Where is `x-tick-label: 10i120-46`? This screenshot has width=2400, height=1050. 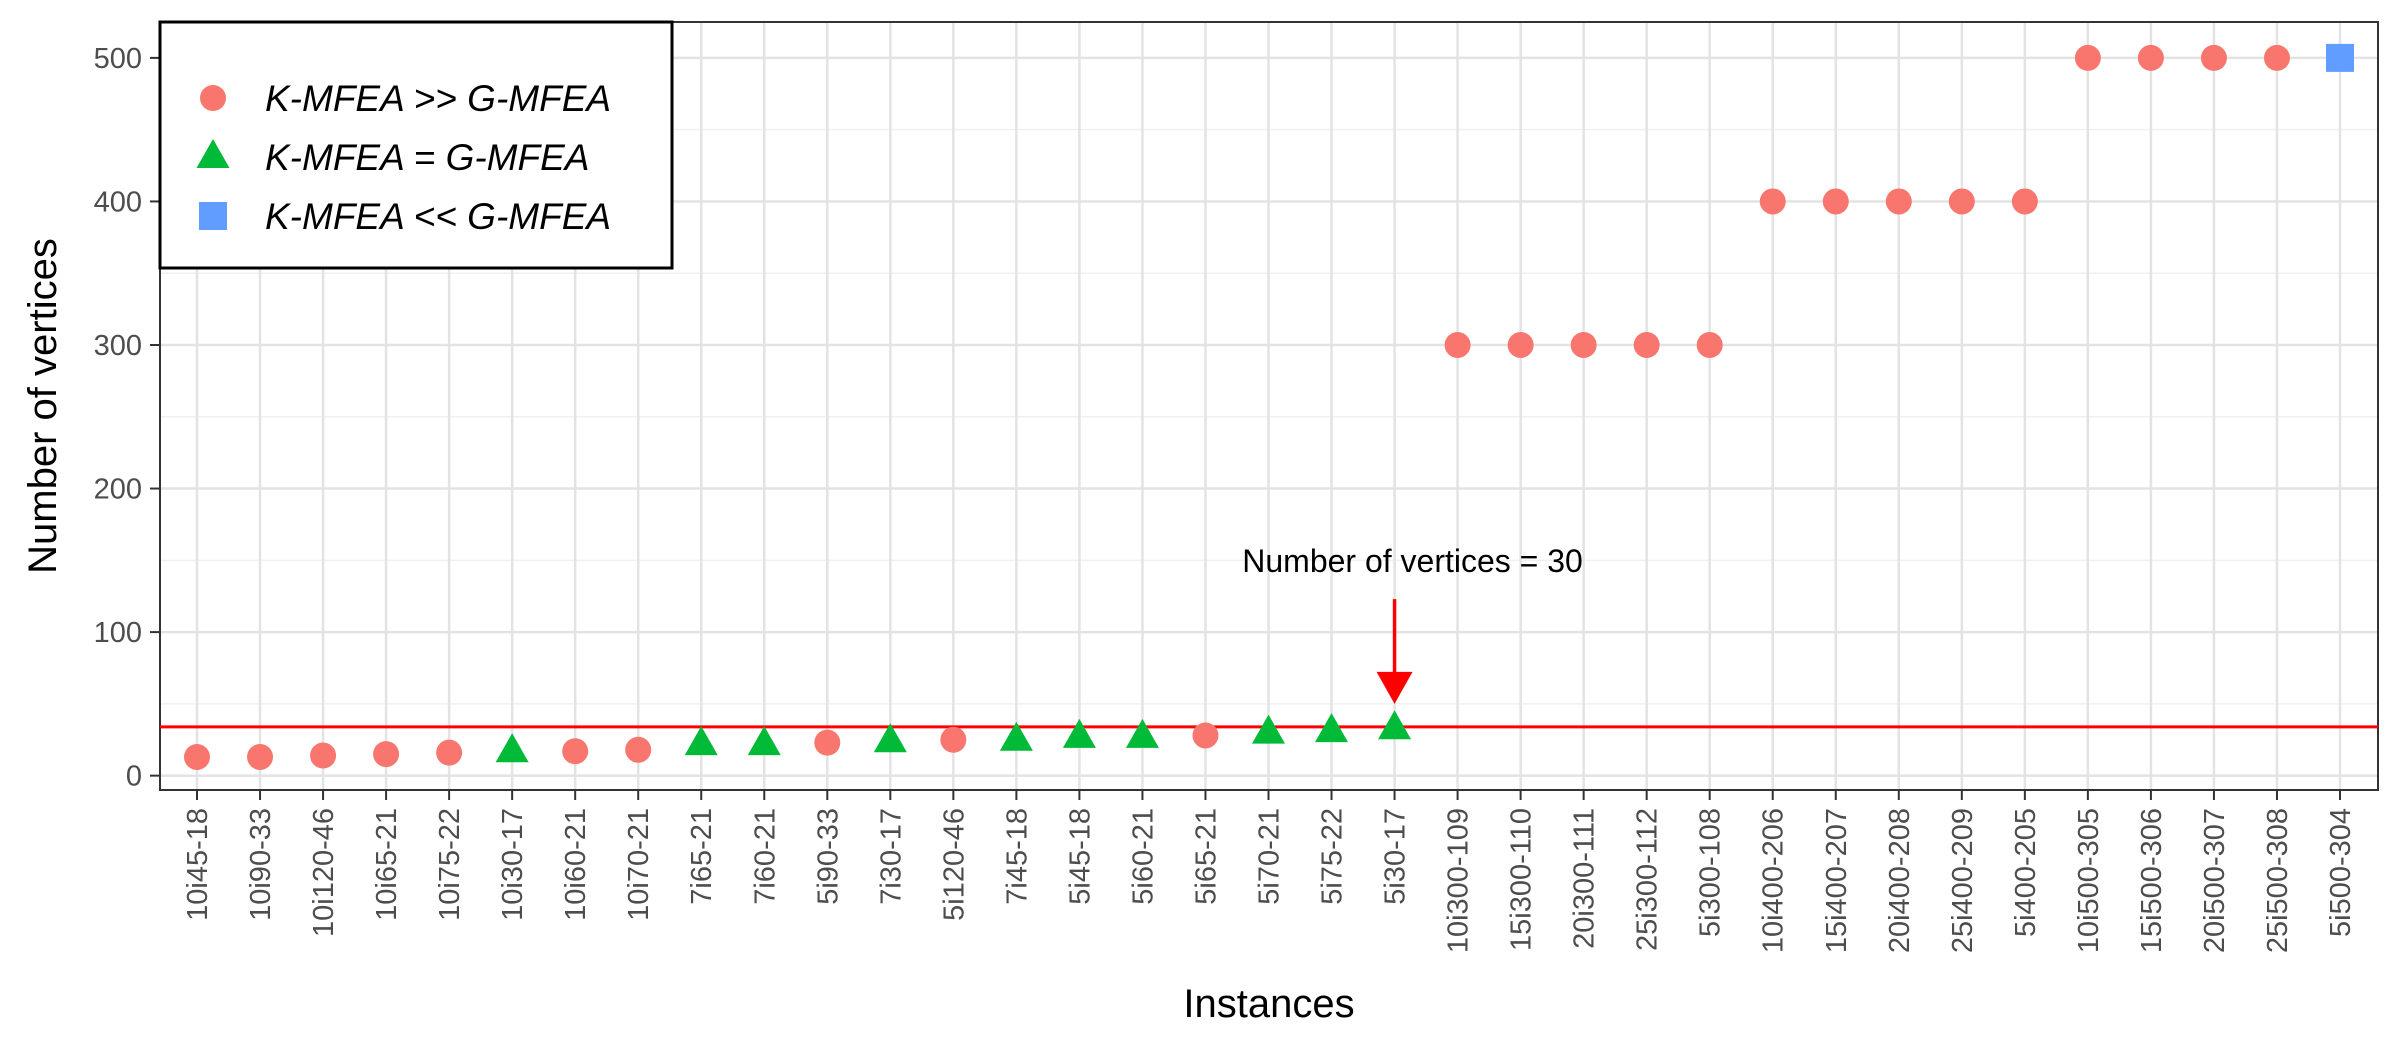
x-tick-label: 10i120-46 is located at coordinates (324, 872).